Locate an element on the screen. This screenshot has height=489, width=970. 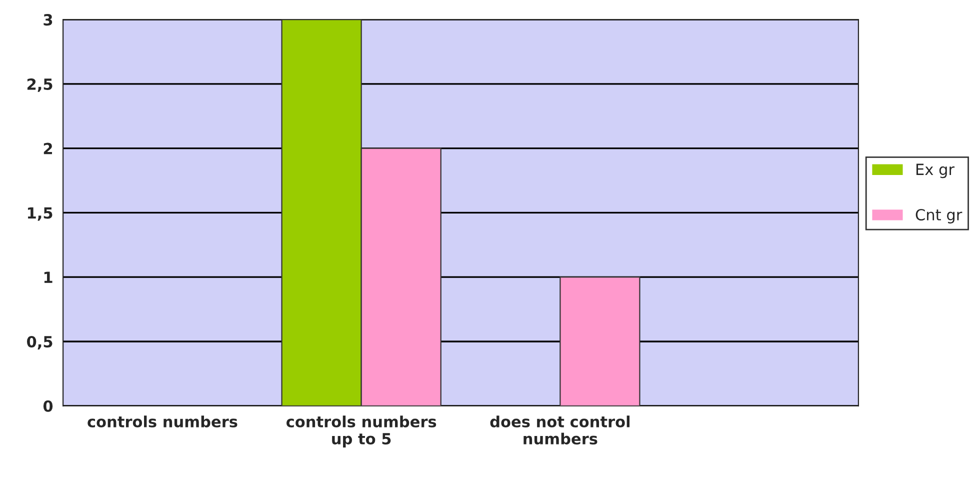
y-tick-label: 1,5 is located at coordinates (40, 214).